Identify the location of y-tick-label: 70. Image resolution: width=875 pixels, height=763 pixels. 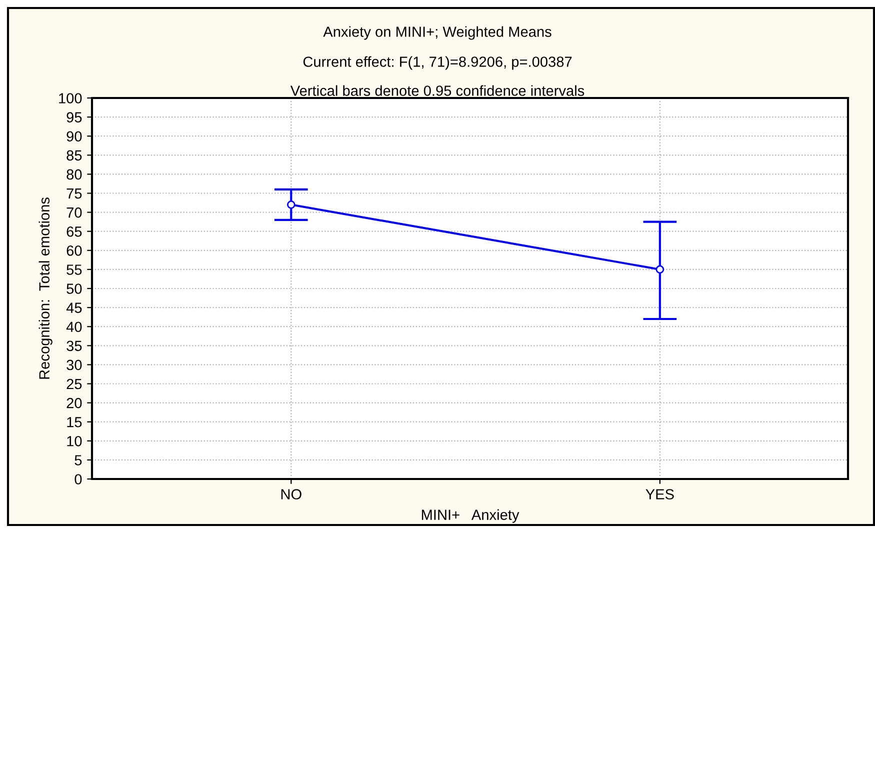
(74, 212).